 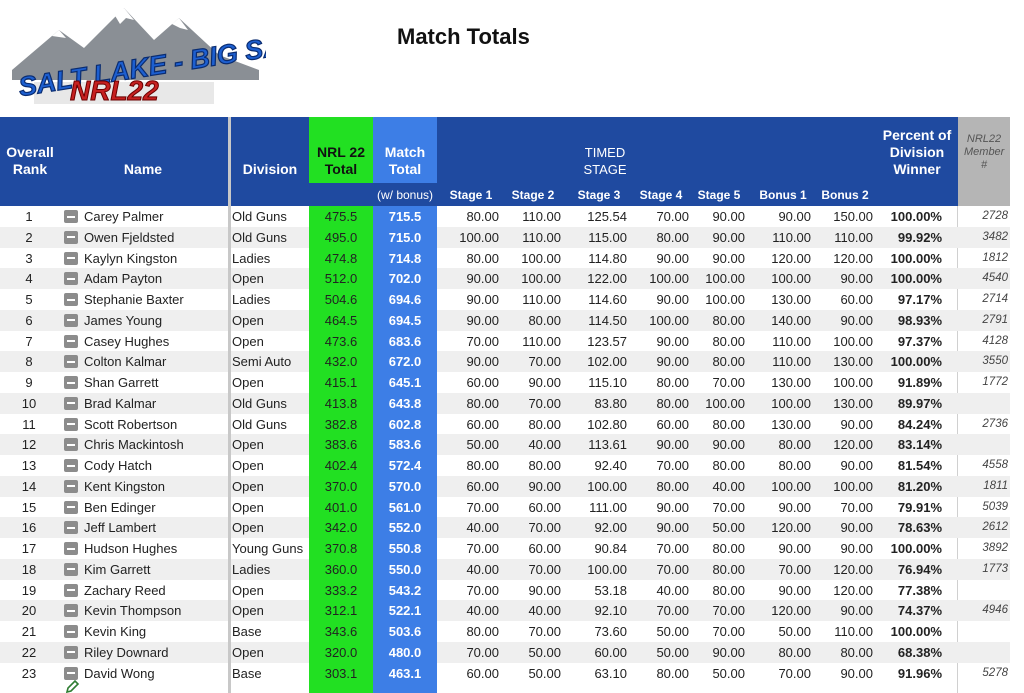 I want to click on cell-nrl: 370.8, so click(x=341, y=548).